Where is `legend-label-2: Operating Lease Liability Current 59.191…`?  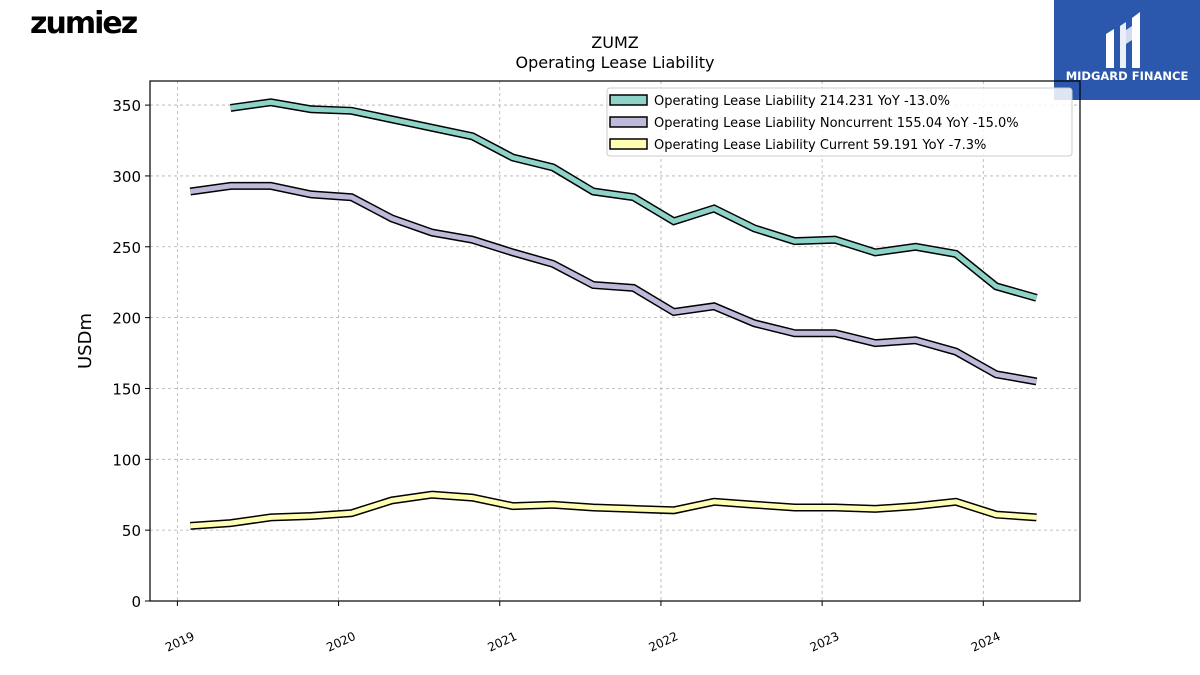 legend-label-2: Operating Lease Liability Current 59.191… is located at coordinates (820, 145).